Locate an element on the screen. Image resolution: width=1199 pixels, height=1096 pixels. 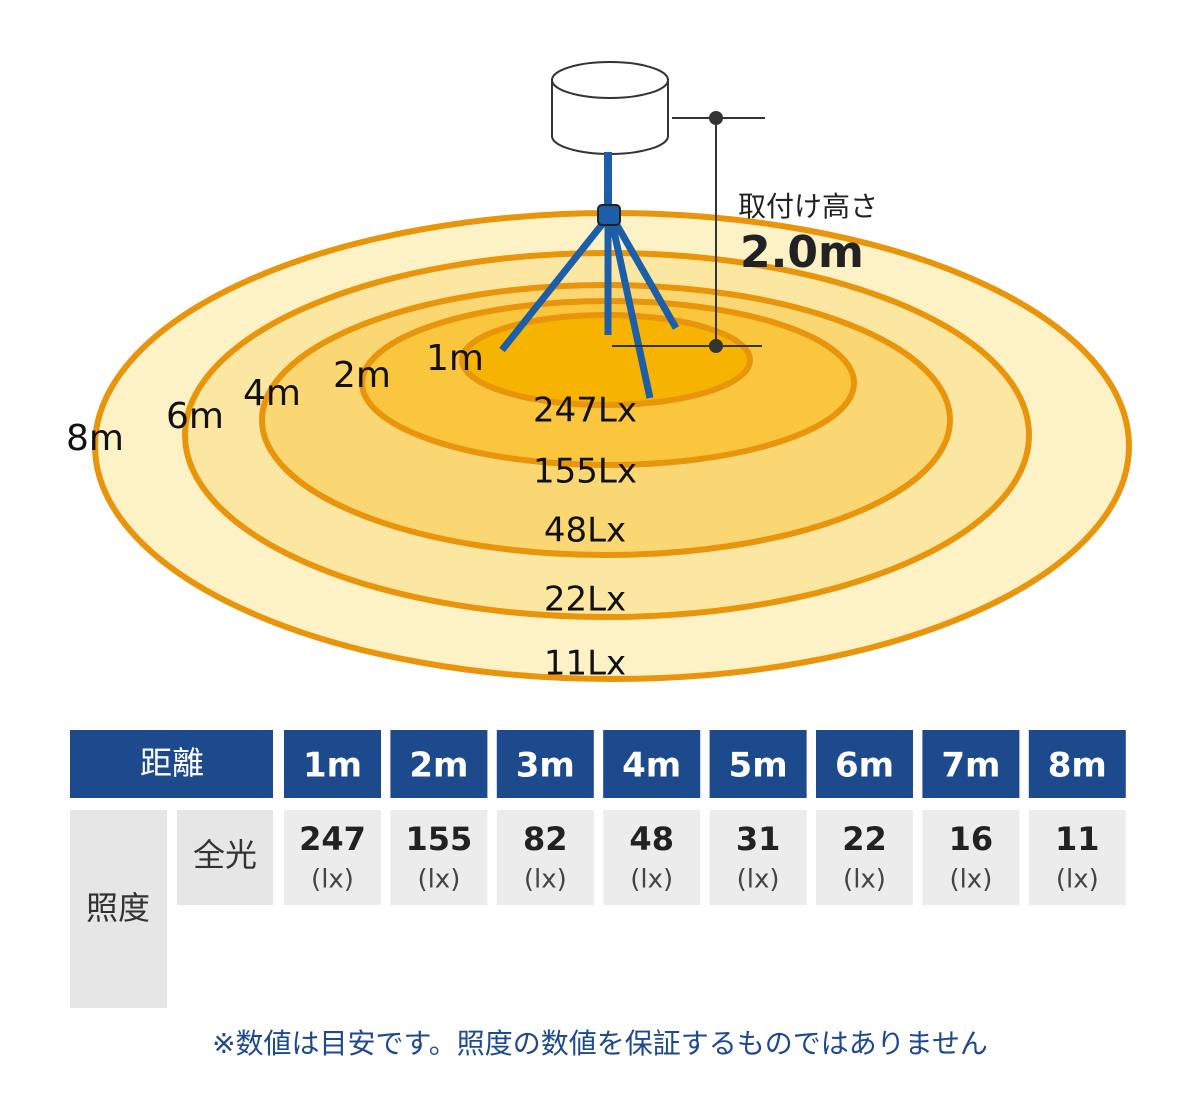
header-text: 1m is located at coordinates (332, 766).